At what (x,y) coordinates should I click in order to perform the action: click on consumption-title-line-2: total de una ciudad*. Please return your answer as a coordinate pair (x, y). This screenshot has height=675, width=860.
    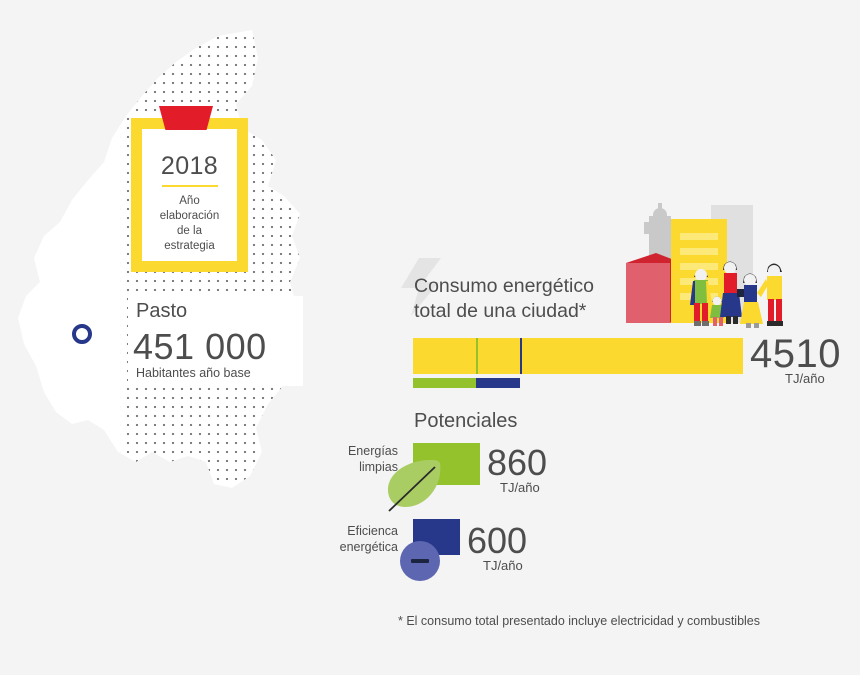
    Looking at the image, I should click on (500, 311).